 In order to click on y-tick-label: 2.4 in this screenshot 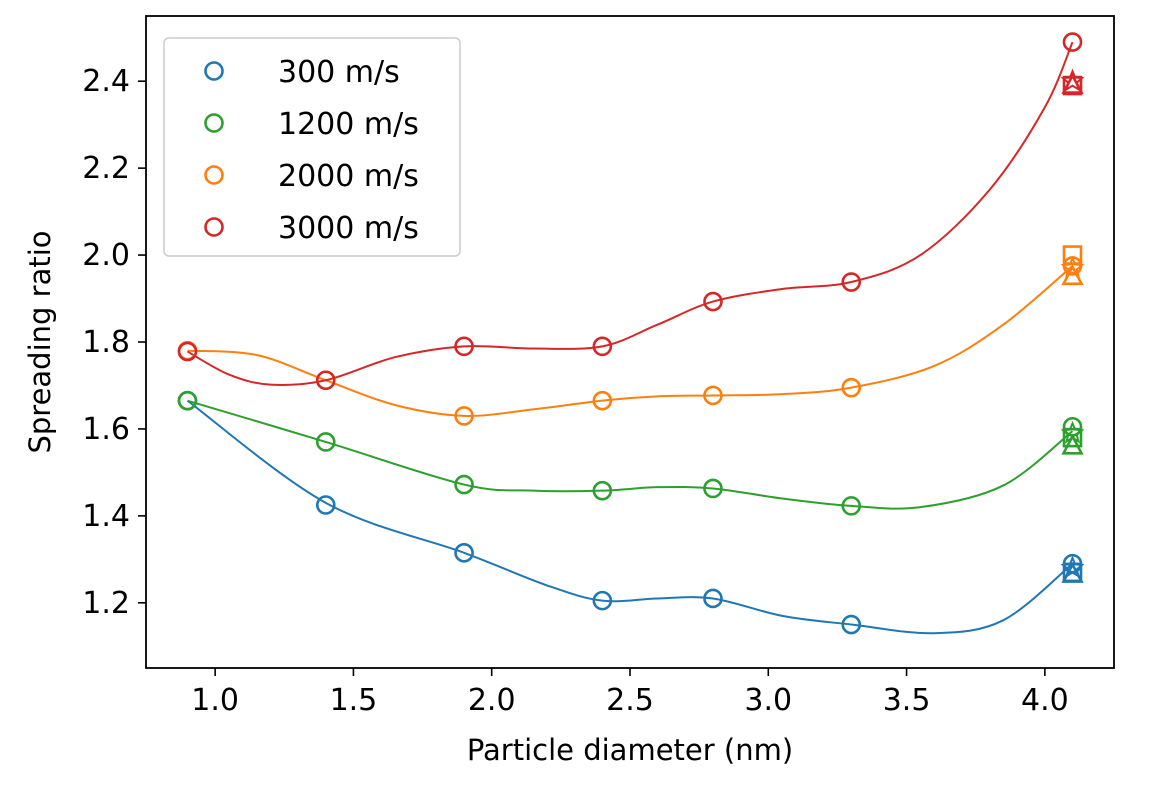, I will do `click(106, 81)`.